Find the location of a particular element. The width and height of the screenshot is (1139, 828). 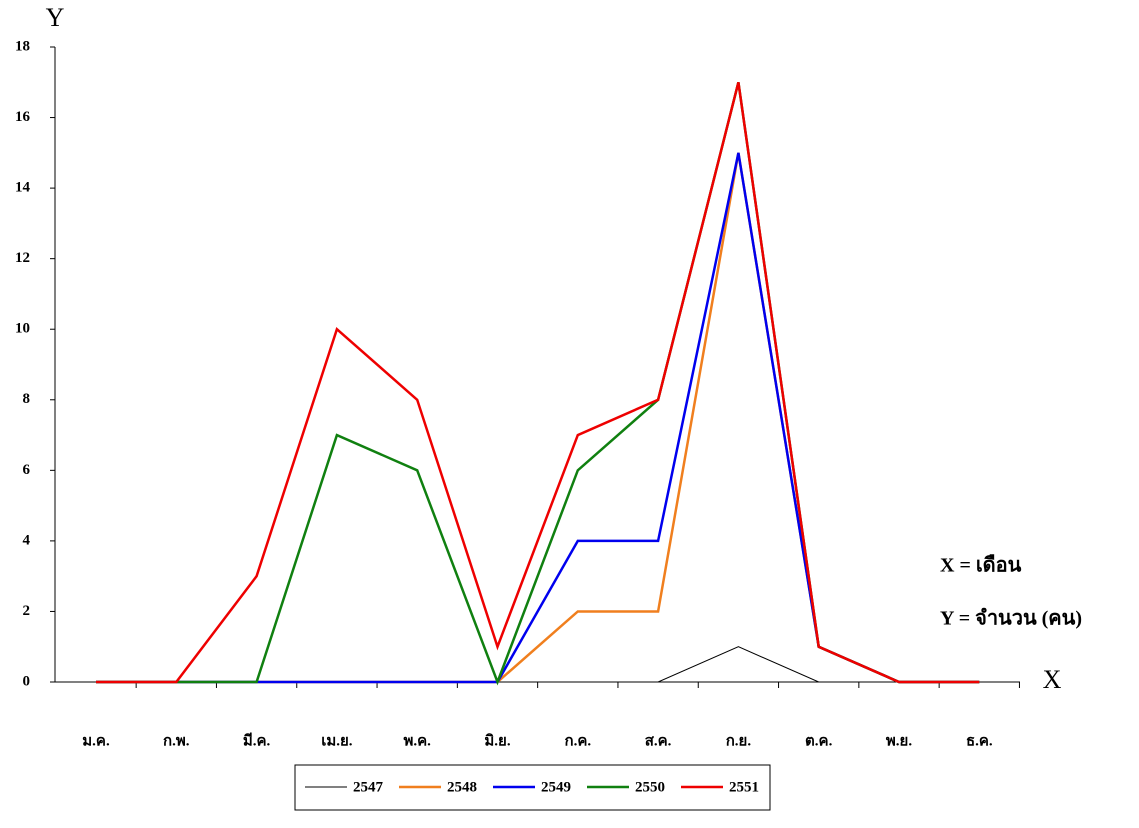

y-tick-label: 6 is located at coordinates (27, 470).